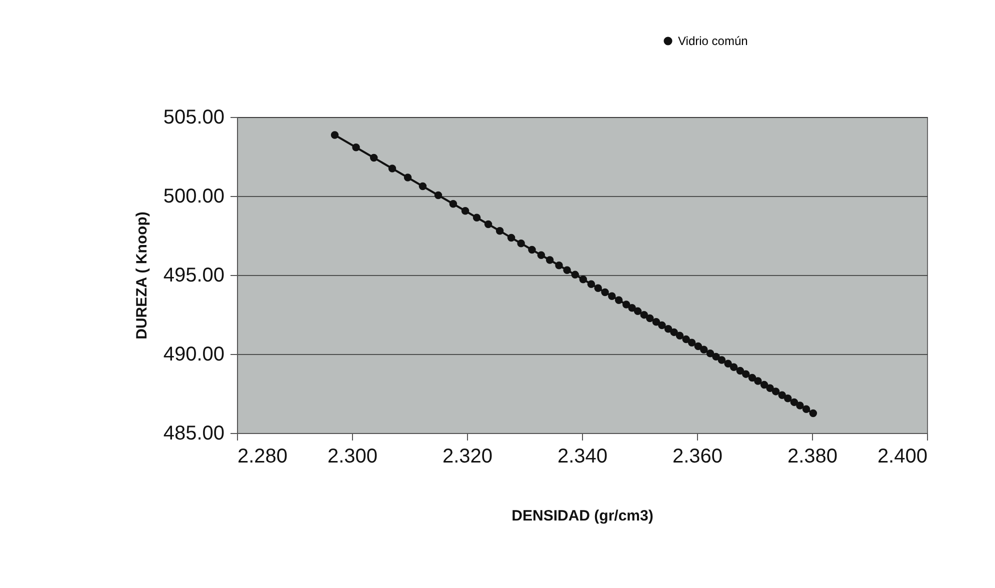  Describe the element at coordinates (193, 197) in the screenshot. I see `y-tick-label: 500.00` at that location.